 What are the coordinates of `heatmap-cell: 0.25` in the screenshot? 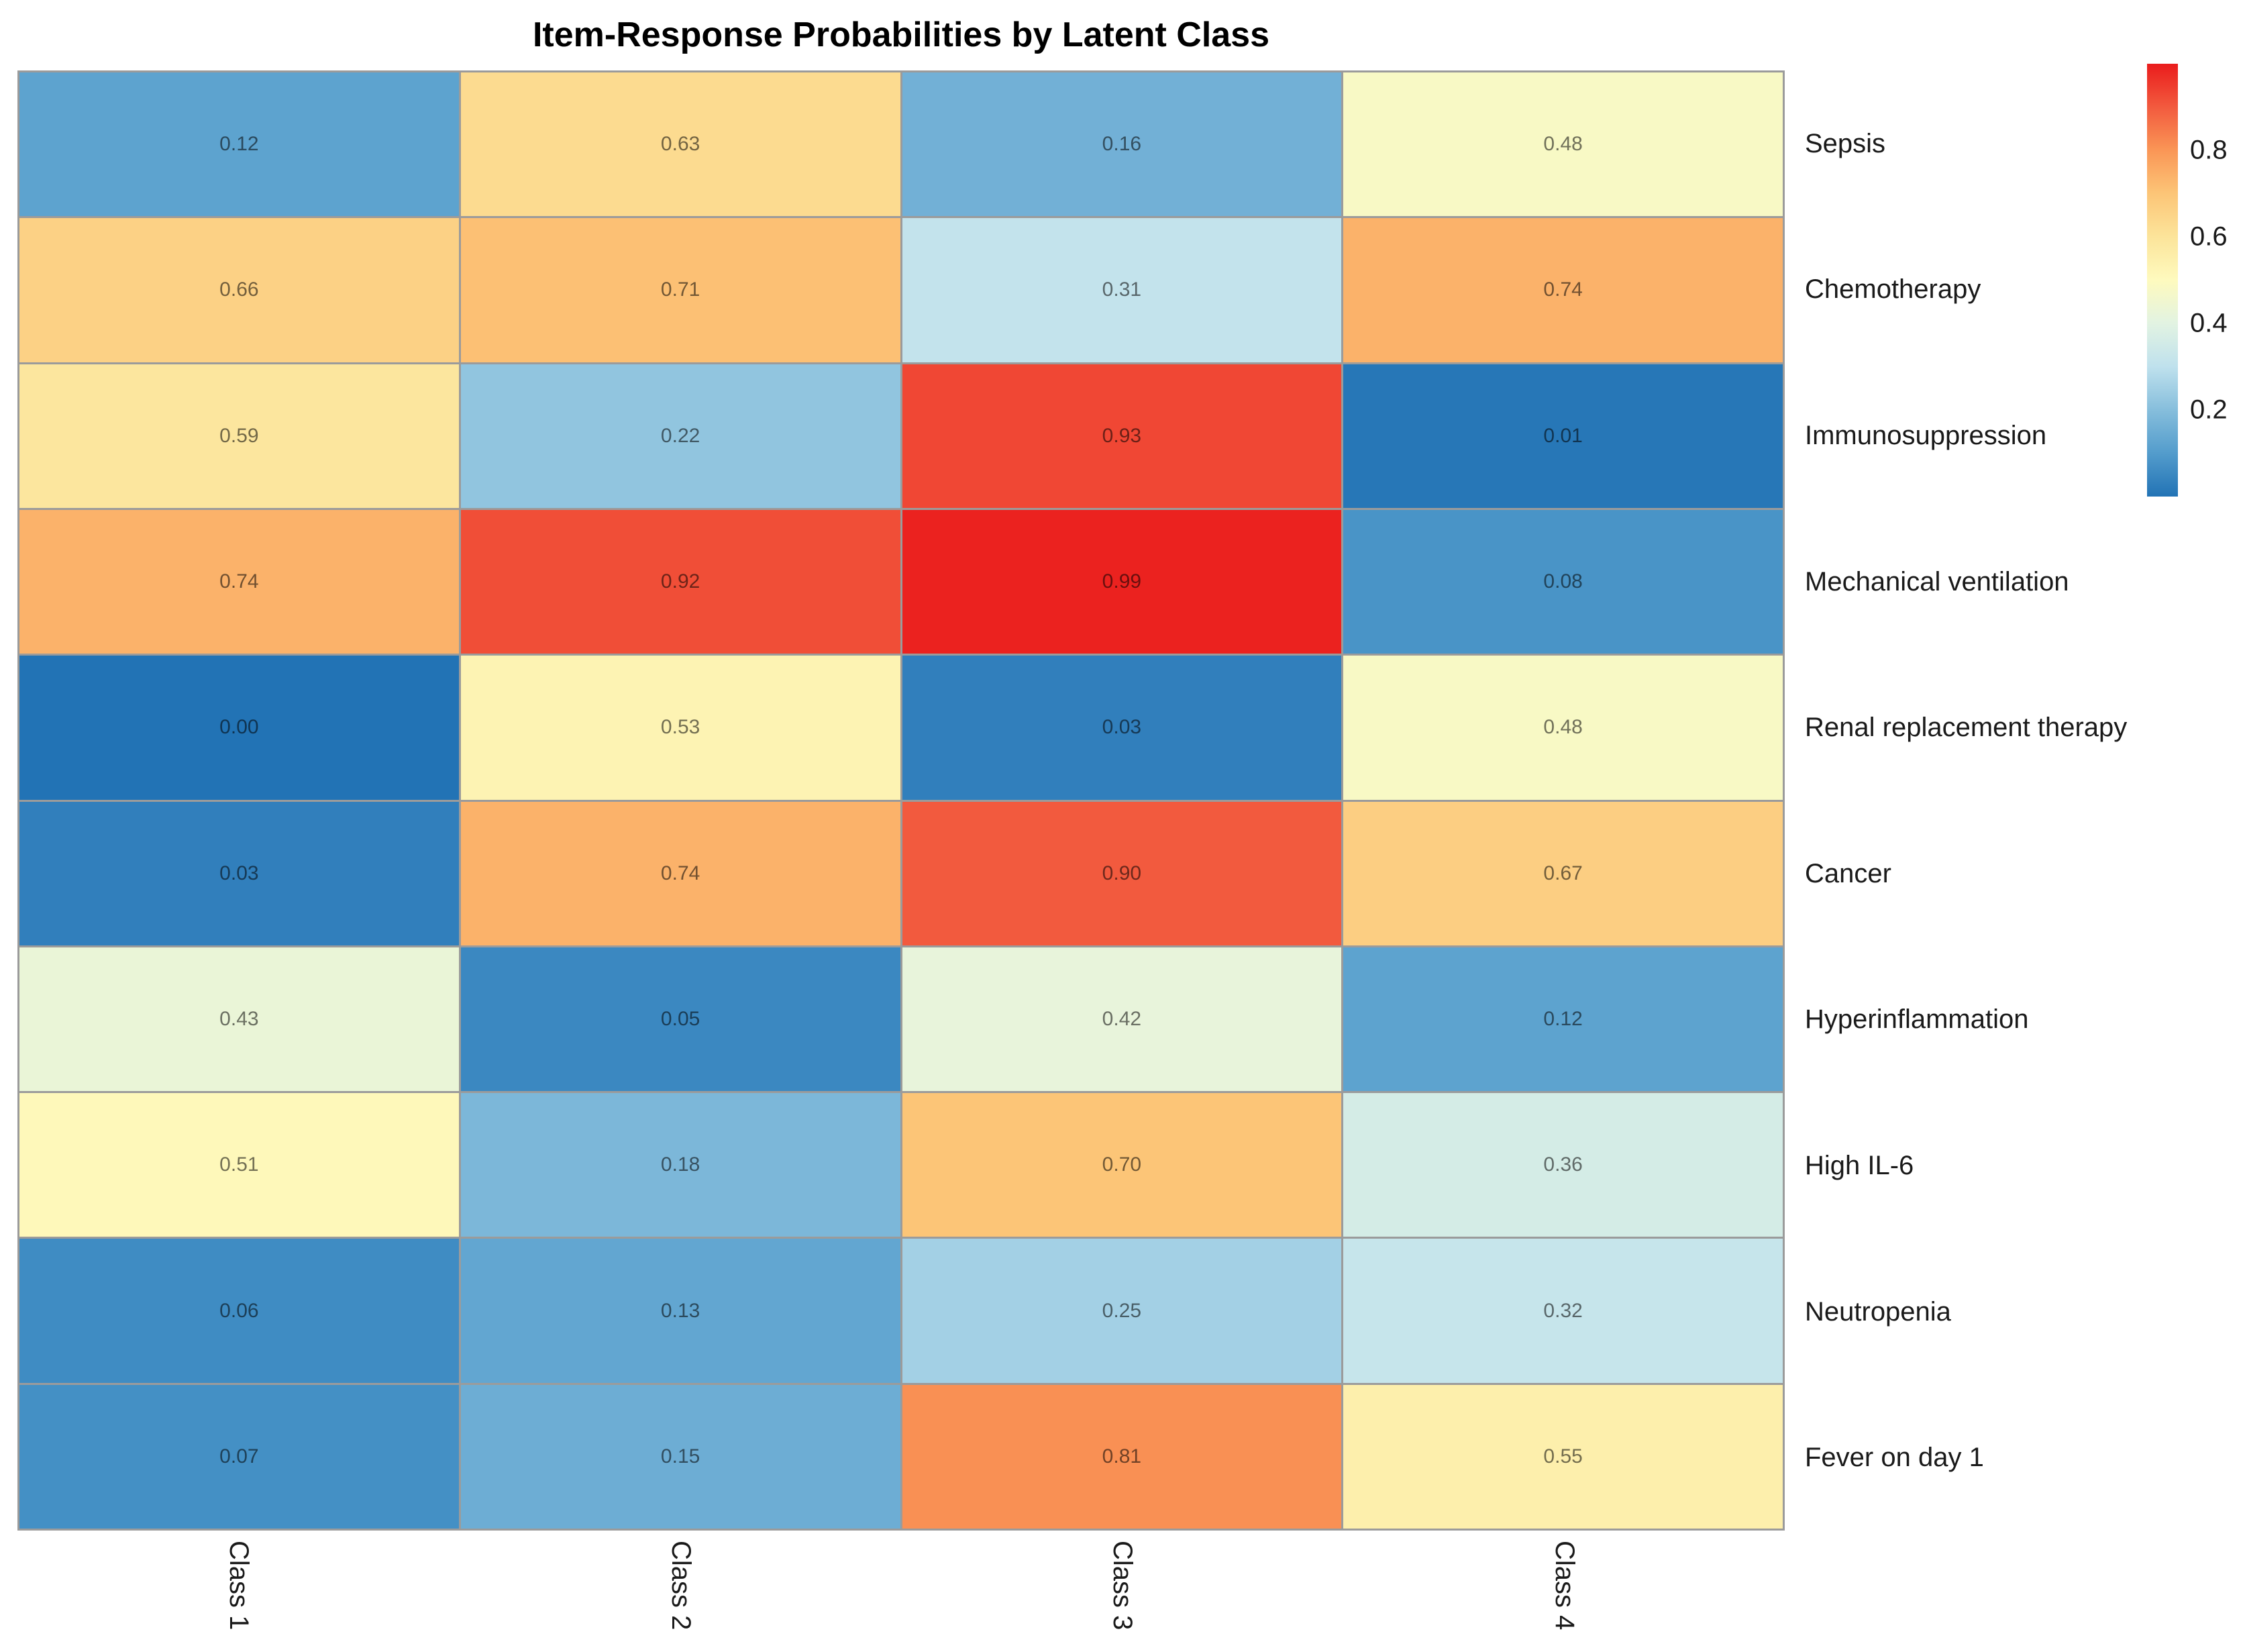 It's located at (1122, 1311).